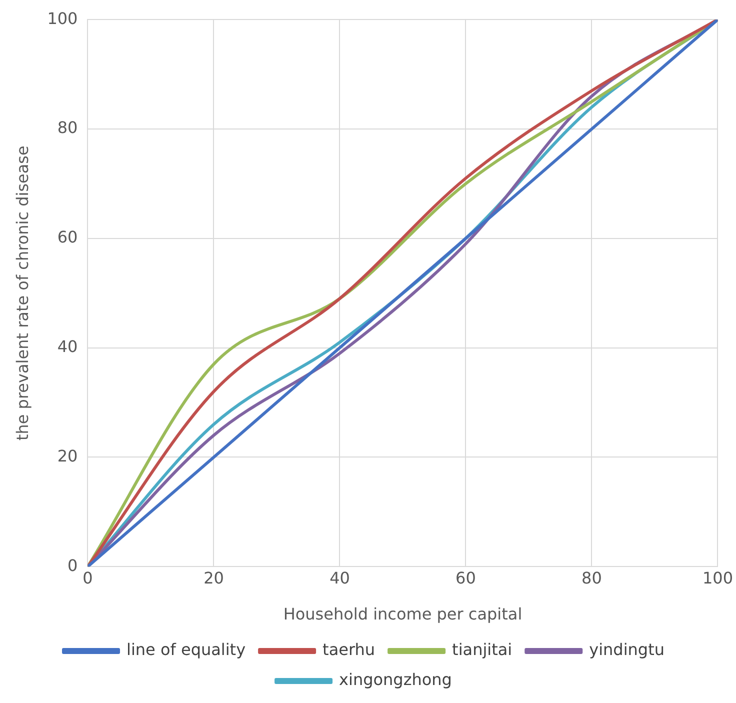  What do you see at coordinates (67, 128) in the screenshot?
I see `y-tick-label: 80` at bounding box center [67, 128].